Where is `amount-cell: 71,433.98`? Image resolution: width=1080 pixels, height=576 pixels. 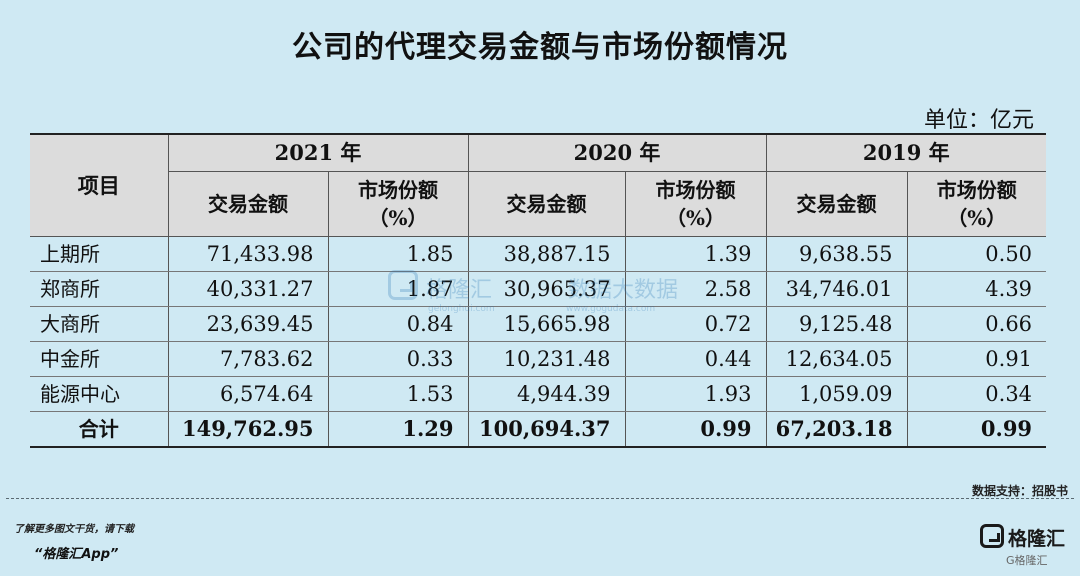
amount-cell: 71,433.98 is located at coordinates (247, 254).